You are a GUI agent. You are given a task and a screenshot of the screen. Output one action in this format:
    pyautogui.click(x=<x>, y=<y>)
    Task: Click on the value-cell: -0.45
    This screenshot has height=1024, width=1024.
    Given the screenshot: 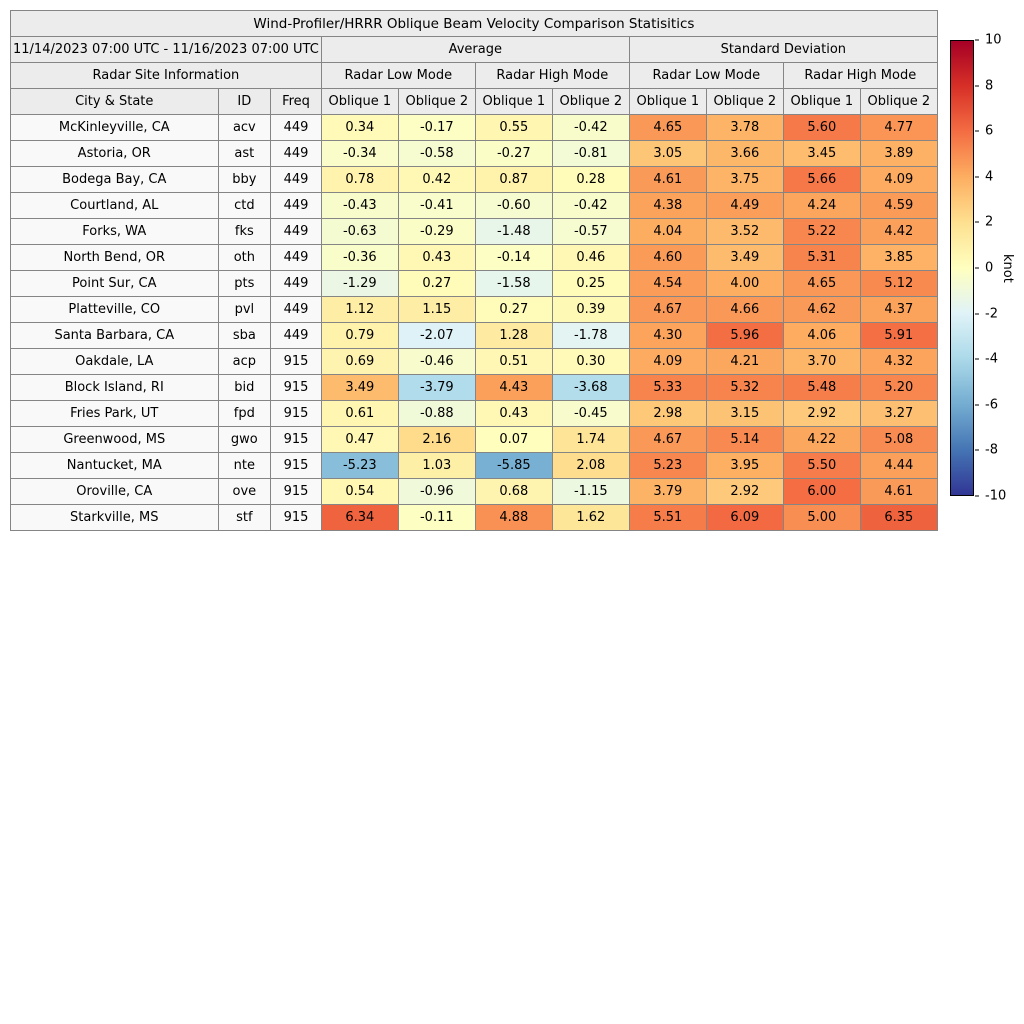 What is the action you would take?
    pyautogui.click(x=590, y=413)
    